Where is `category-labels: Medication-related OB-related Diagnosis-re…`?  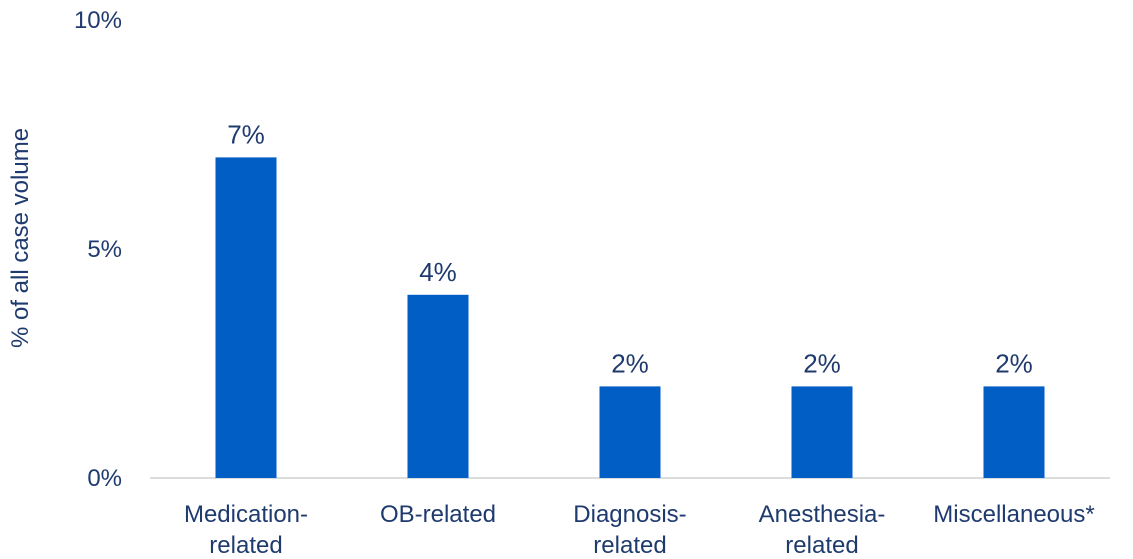 category-labels: Medication-related OB-related Diagnosis-re… is located at coordinates (639, 530).